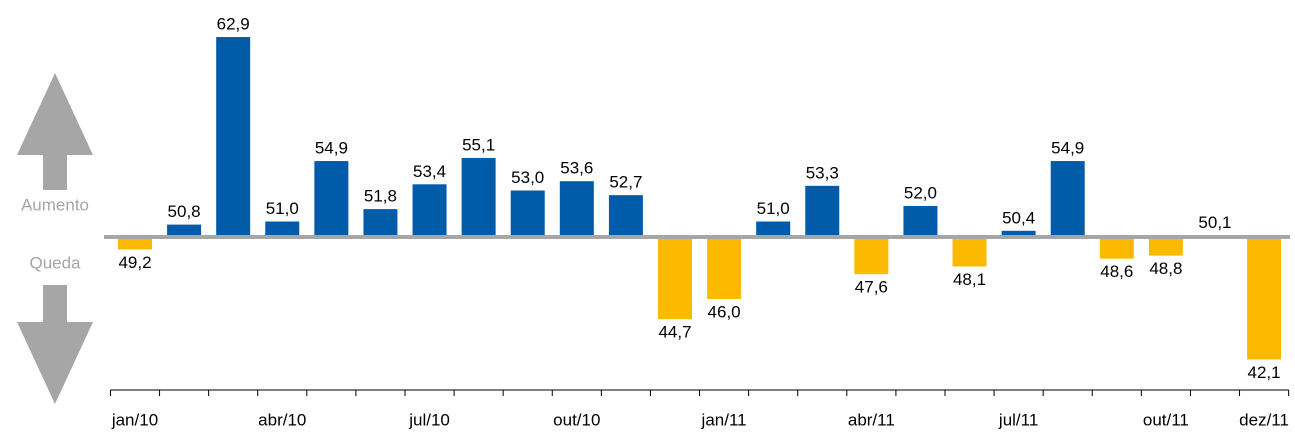  What do you see at coordinates (1264, 419) in the screenshot?
I see `x-tick-label: dez/11` at bounding box center [1264, 419].